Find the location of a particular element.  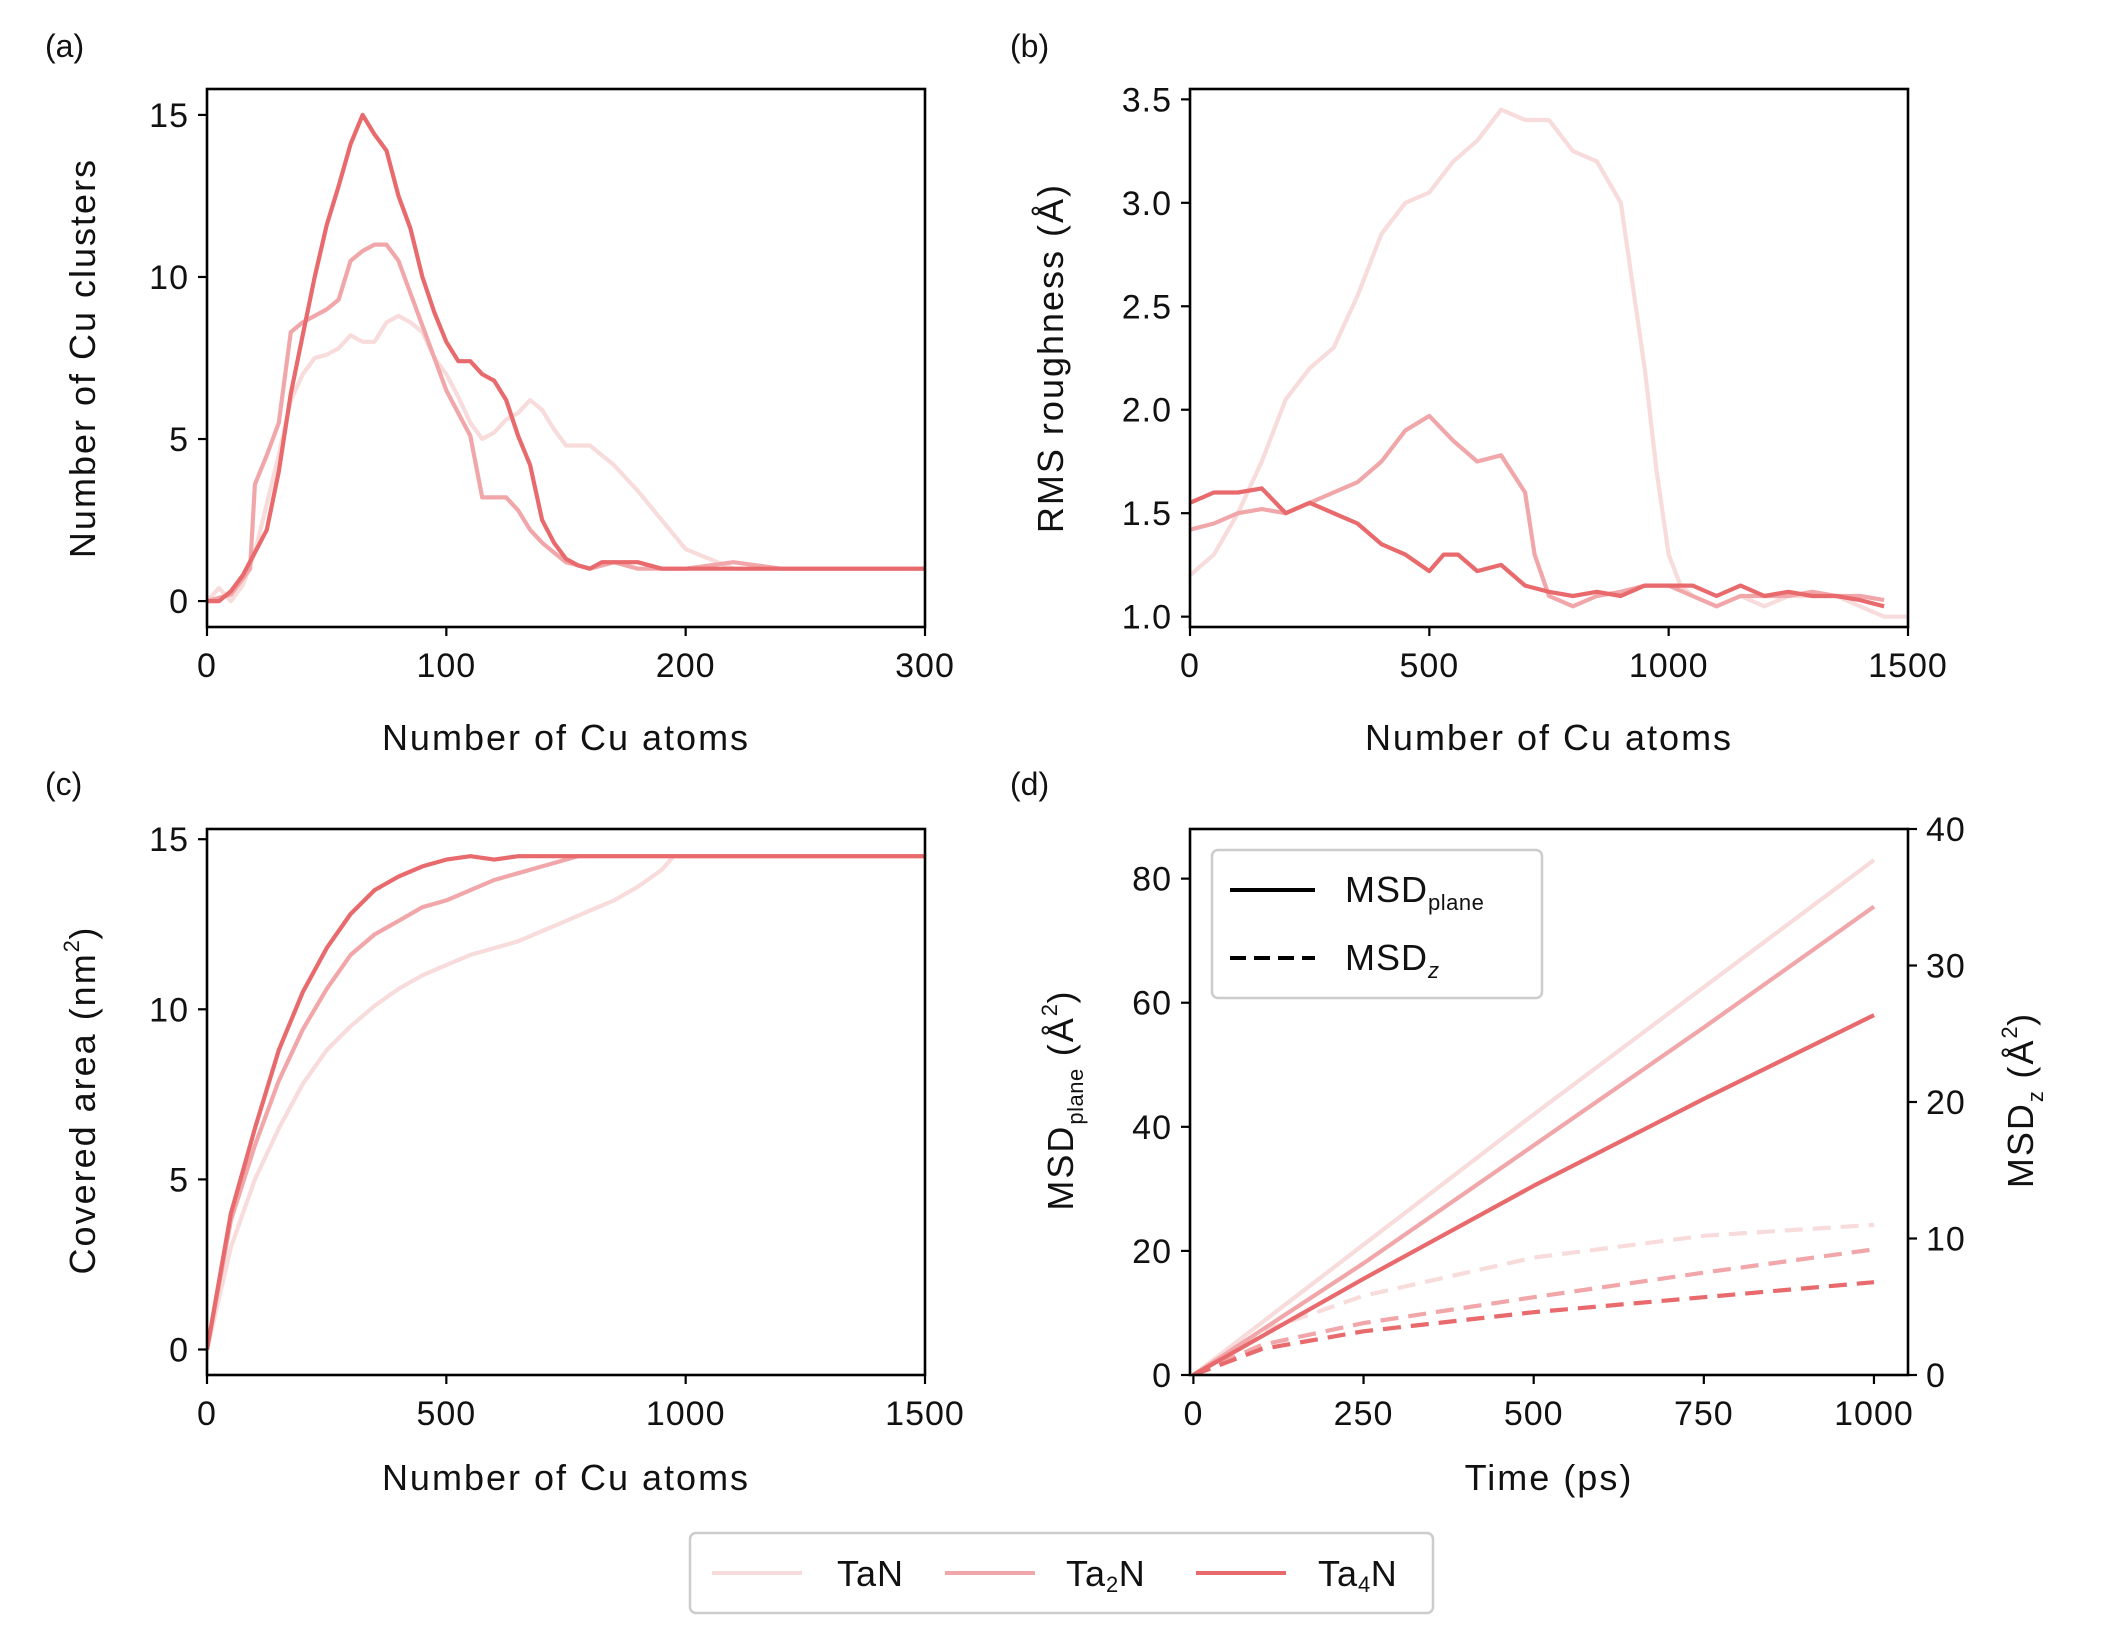

panel-a-y-ticks: 0 5 10 15 is located at coordinates (178, 359).